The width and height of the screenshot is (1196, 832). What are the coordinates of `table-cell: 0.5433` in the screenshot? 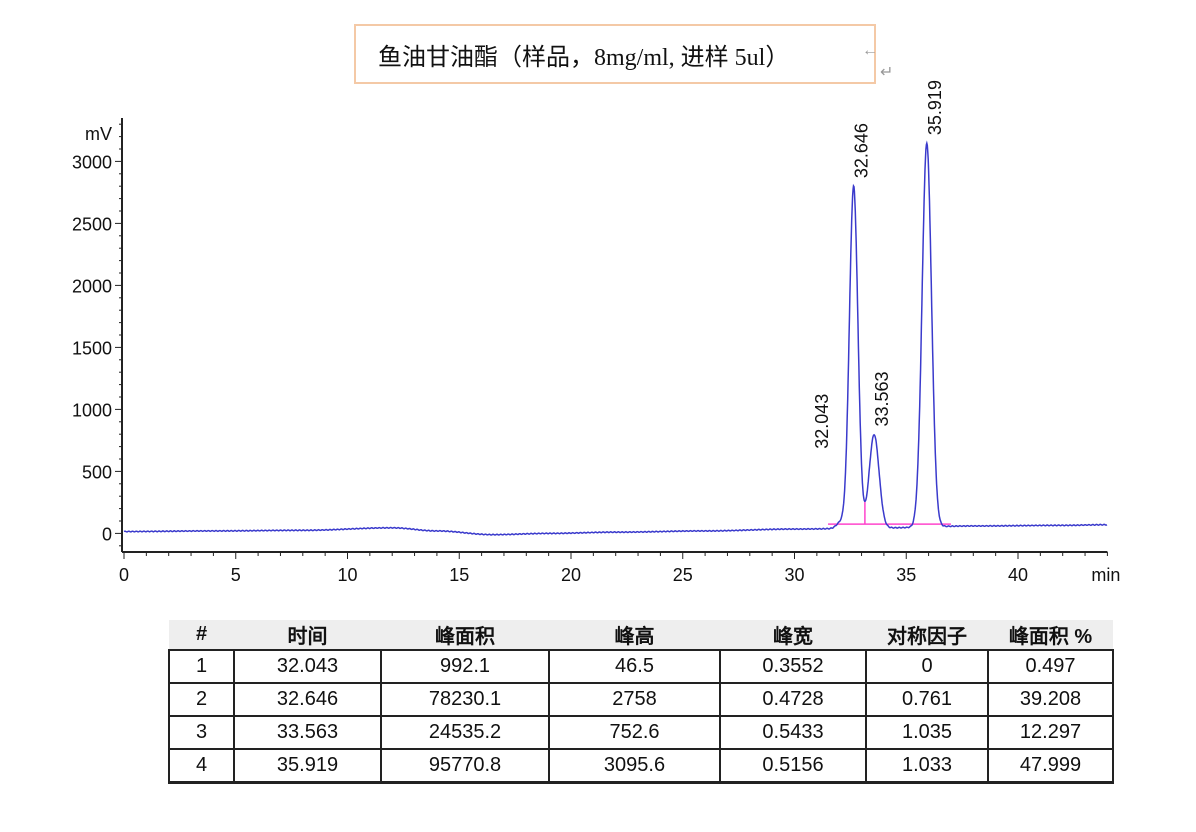 It's located at (793, 732).